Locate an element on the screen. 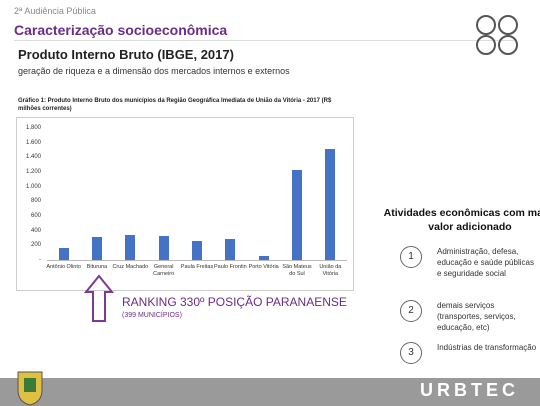 The image size is (540, 406). footer-bar is located at coordinates (270, 392).